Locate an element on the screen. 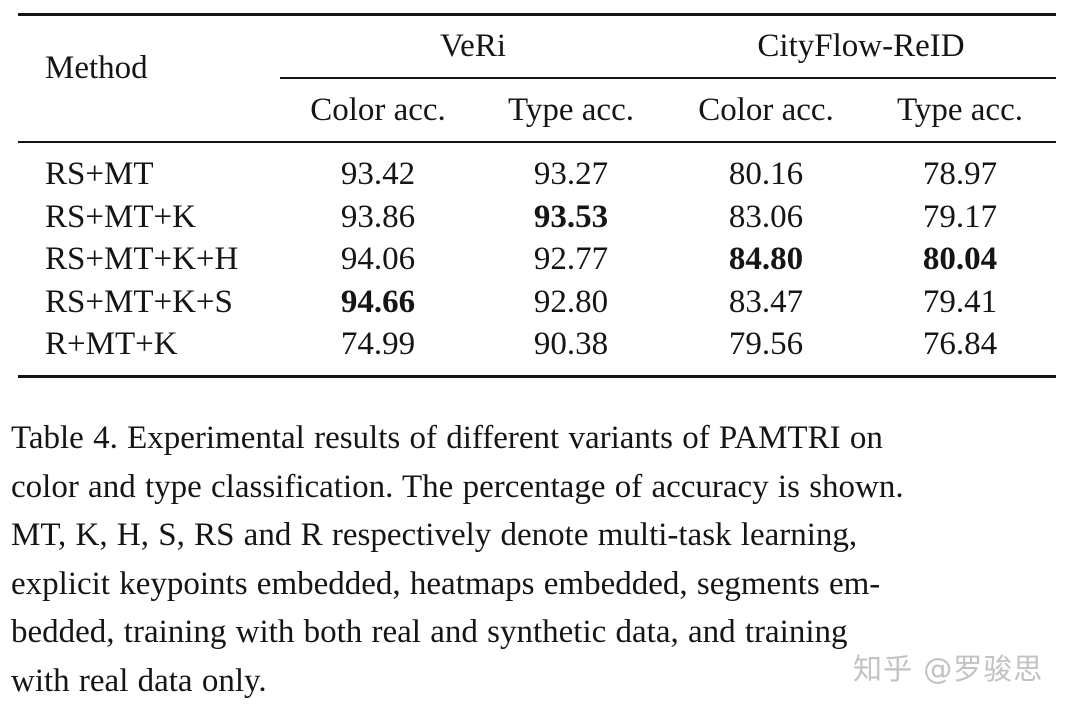 This screenshot has height=716, width=1080. table-cell-method: RS+MT+K is located at coordinates (120, 216).